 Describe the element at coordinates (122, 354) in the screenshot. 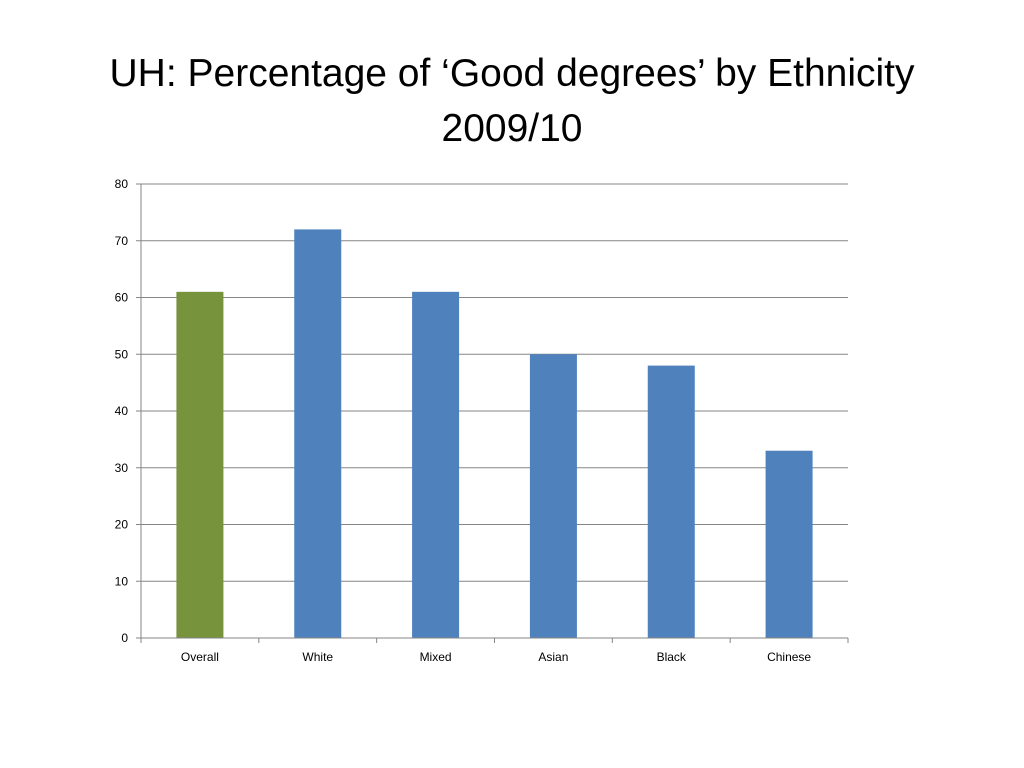

I see `y-tick-label-50: 50` at that location.